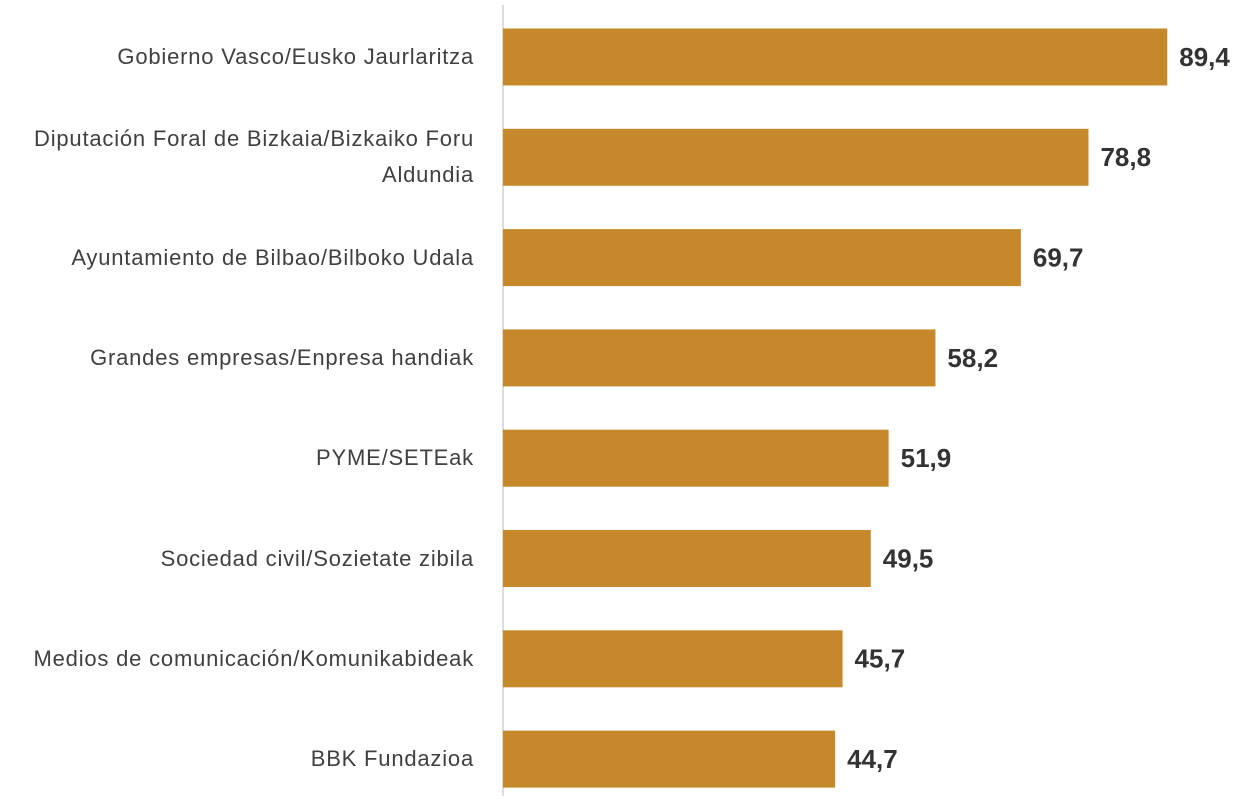 Image resolution: width=1249 pixels, height=801 pixels. Describe the element at coordinates (1204, 57) in the screenshot. I see `value-label: 89,4` at that location.